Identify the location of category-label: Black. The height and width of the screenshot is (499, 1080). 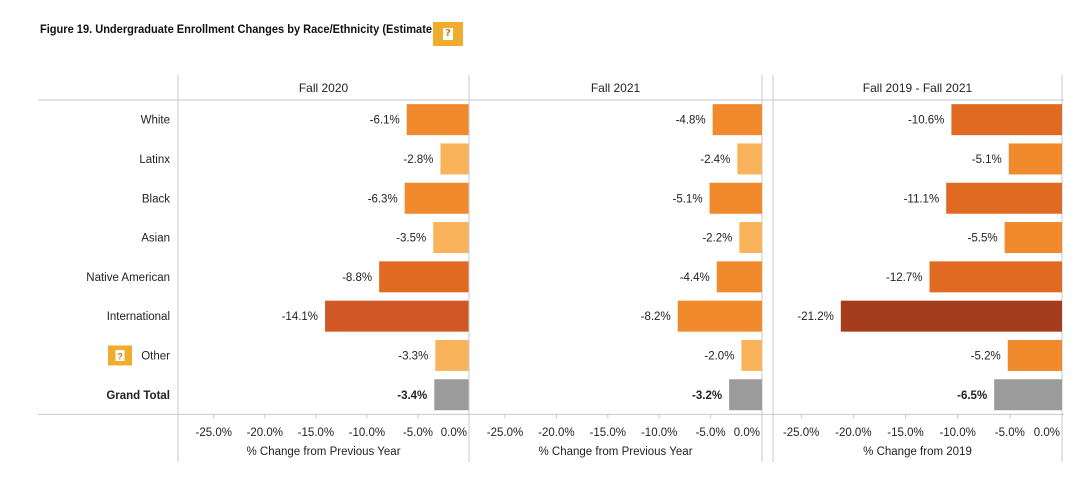
(156, 199).